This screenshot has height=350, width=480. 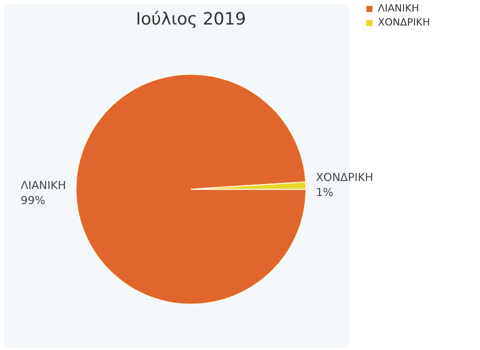 What do you see at coordinates (191, 20) in the screenshot?
I see `chart-title: Ιούλιος 2019` at bounding box center [191, 20].